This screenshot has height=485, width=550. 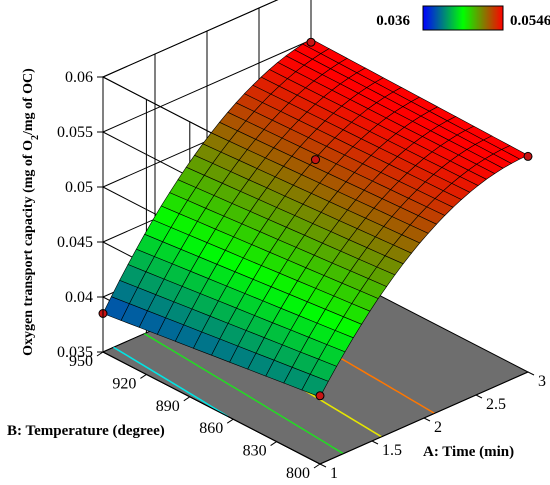 What do you see at coordinates (79, 297) in the screenshot?
I see `z-tick-label: 0.04` at bounding box center [79, 297].